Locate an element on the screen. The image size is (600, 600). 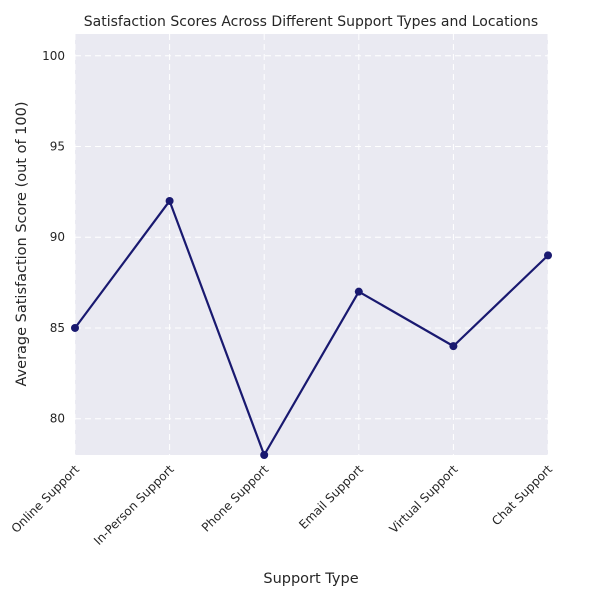
y-tick-labels: 80 85 90 95 100 is located at coordinates (53, 237).